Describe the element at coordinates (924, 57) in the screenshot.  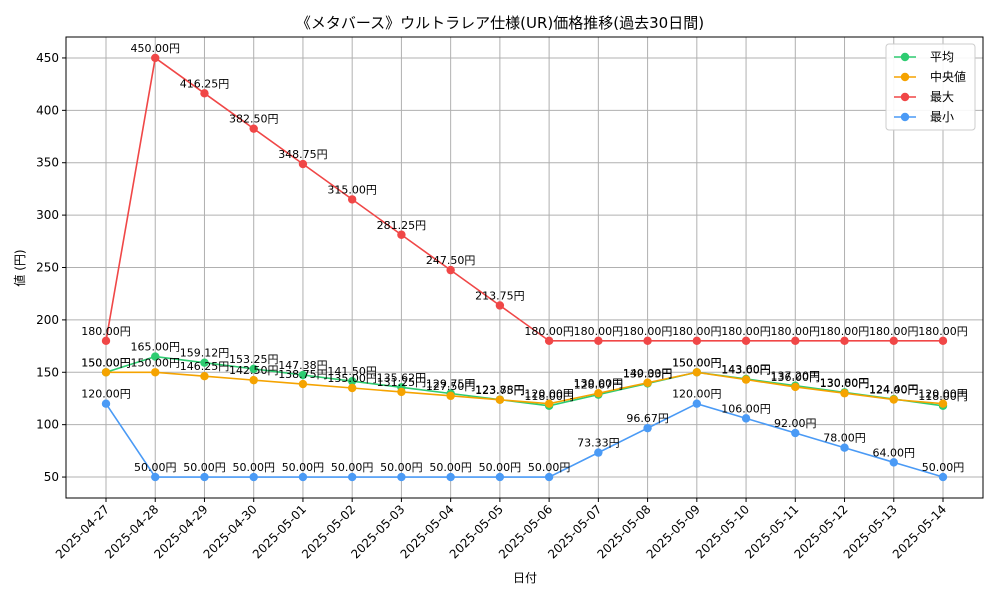
I see `legend-item: 平均` at that location.